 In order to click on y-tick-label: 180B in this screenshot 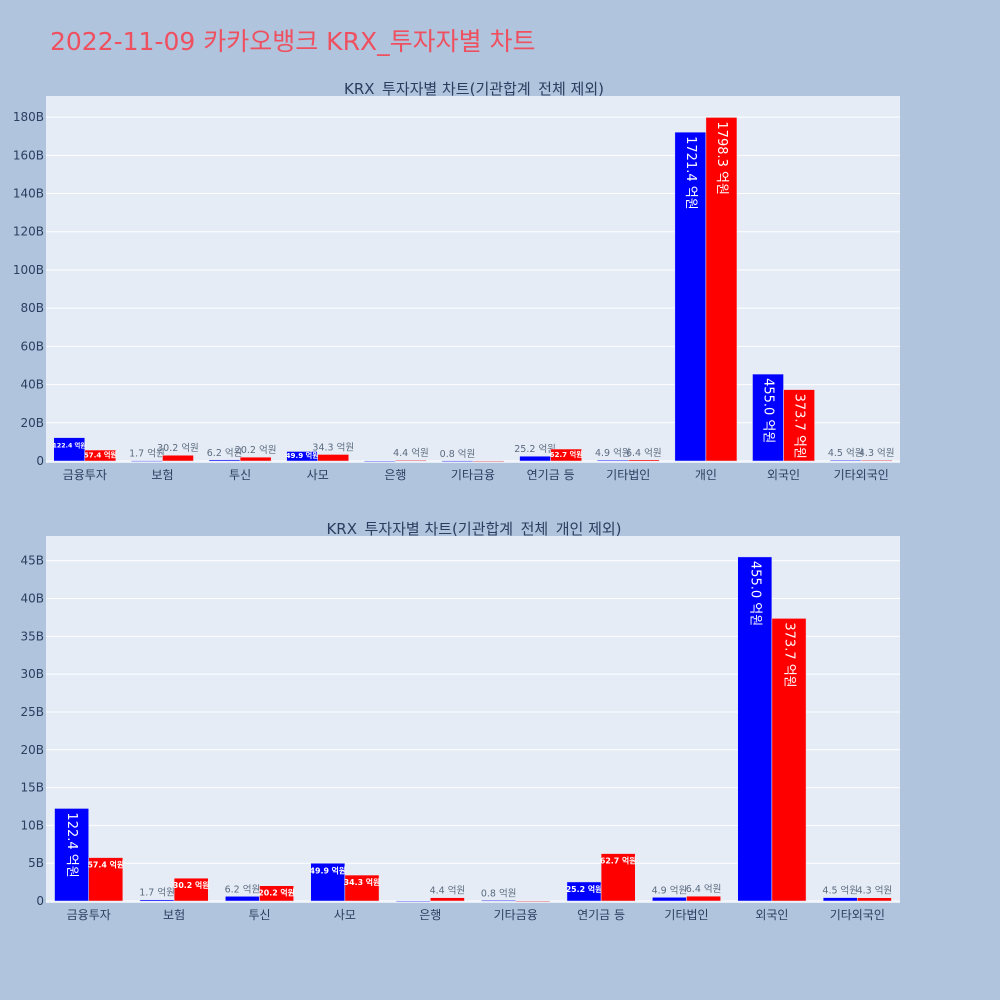, I will do `click(28, 117)`.